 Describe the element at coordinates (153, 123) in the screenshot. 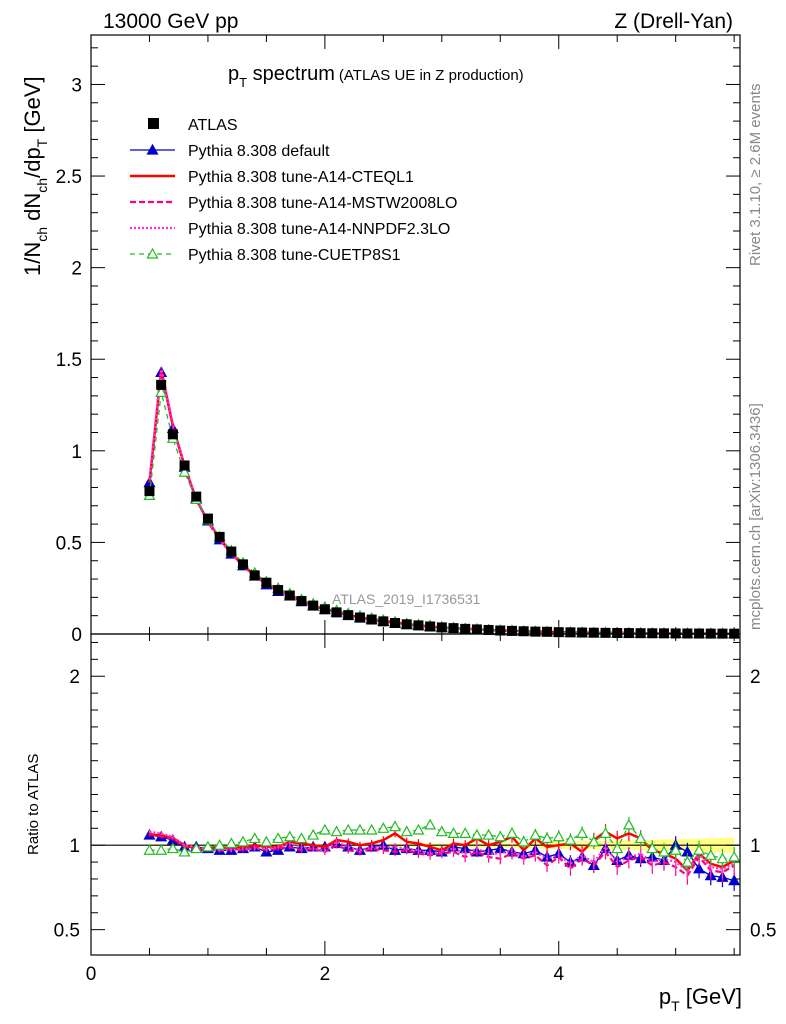

I see `legend-marker-atlas` at that location.